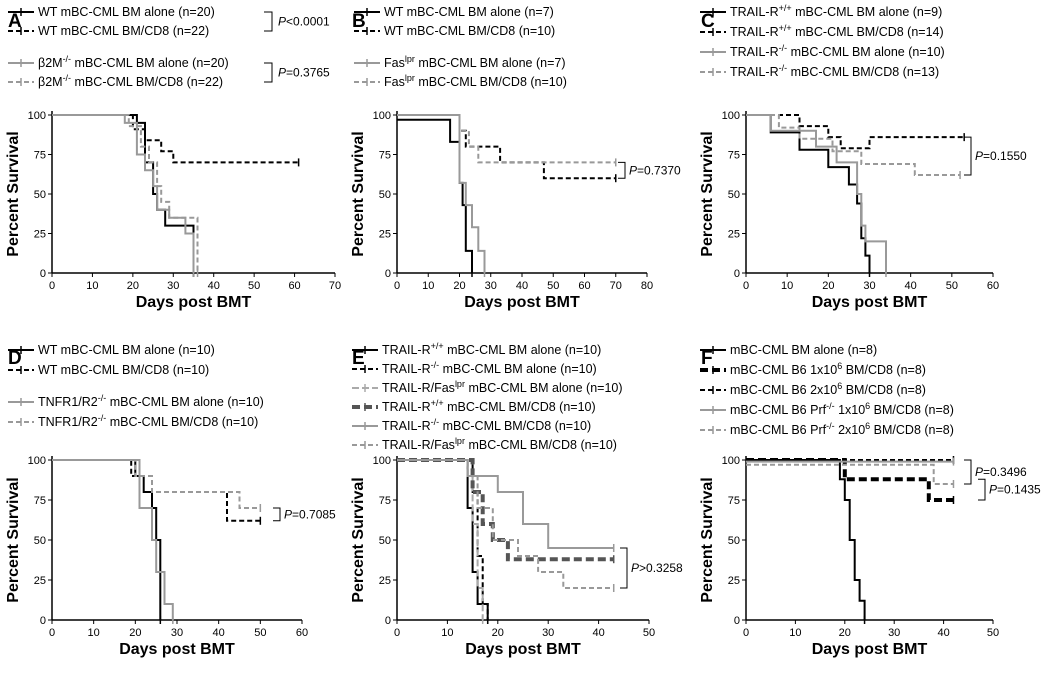 This screenshot has height=686, width=1050. What do you see at coordinates (454, 12) in the screenshot?
I see `legend-entry: WT mBC-CML BM alone (n=7)` at bounding box center [454, 12].